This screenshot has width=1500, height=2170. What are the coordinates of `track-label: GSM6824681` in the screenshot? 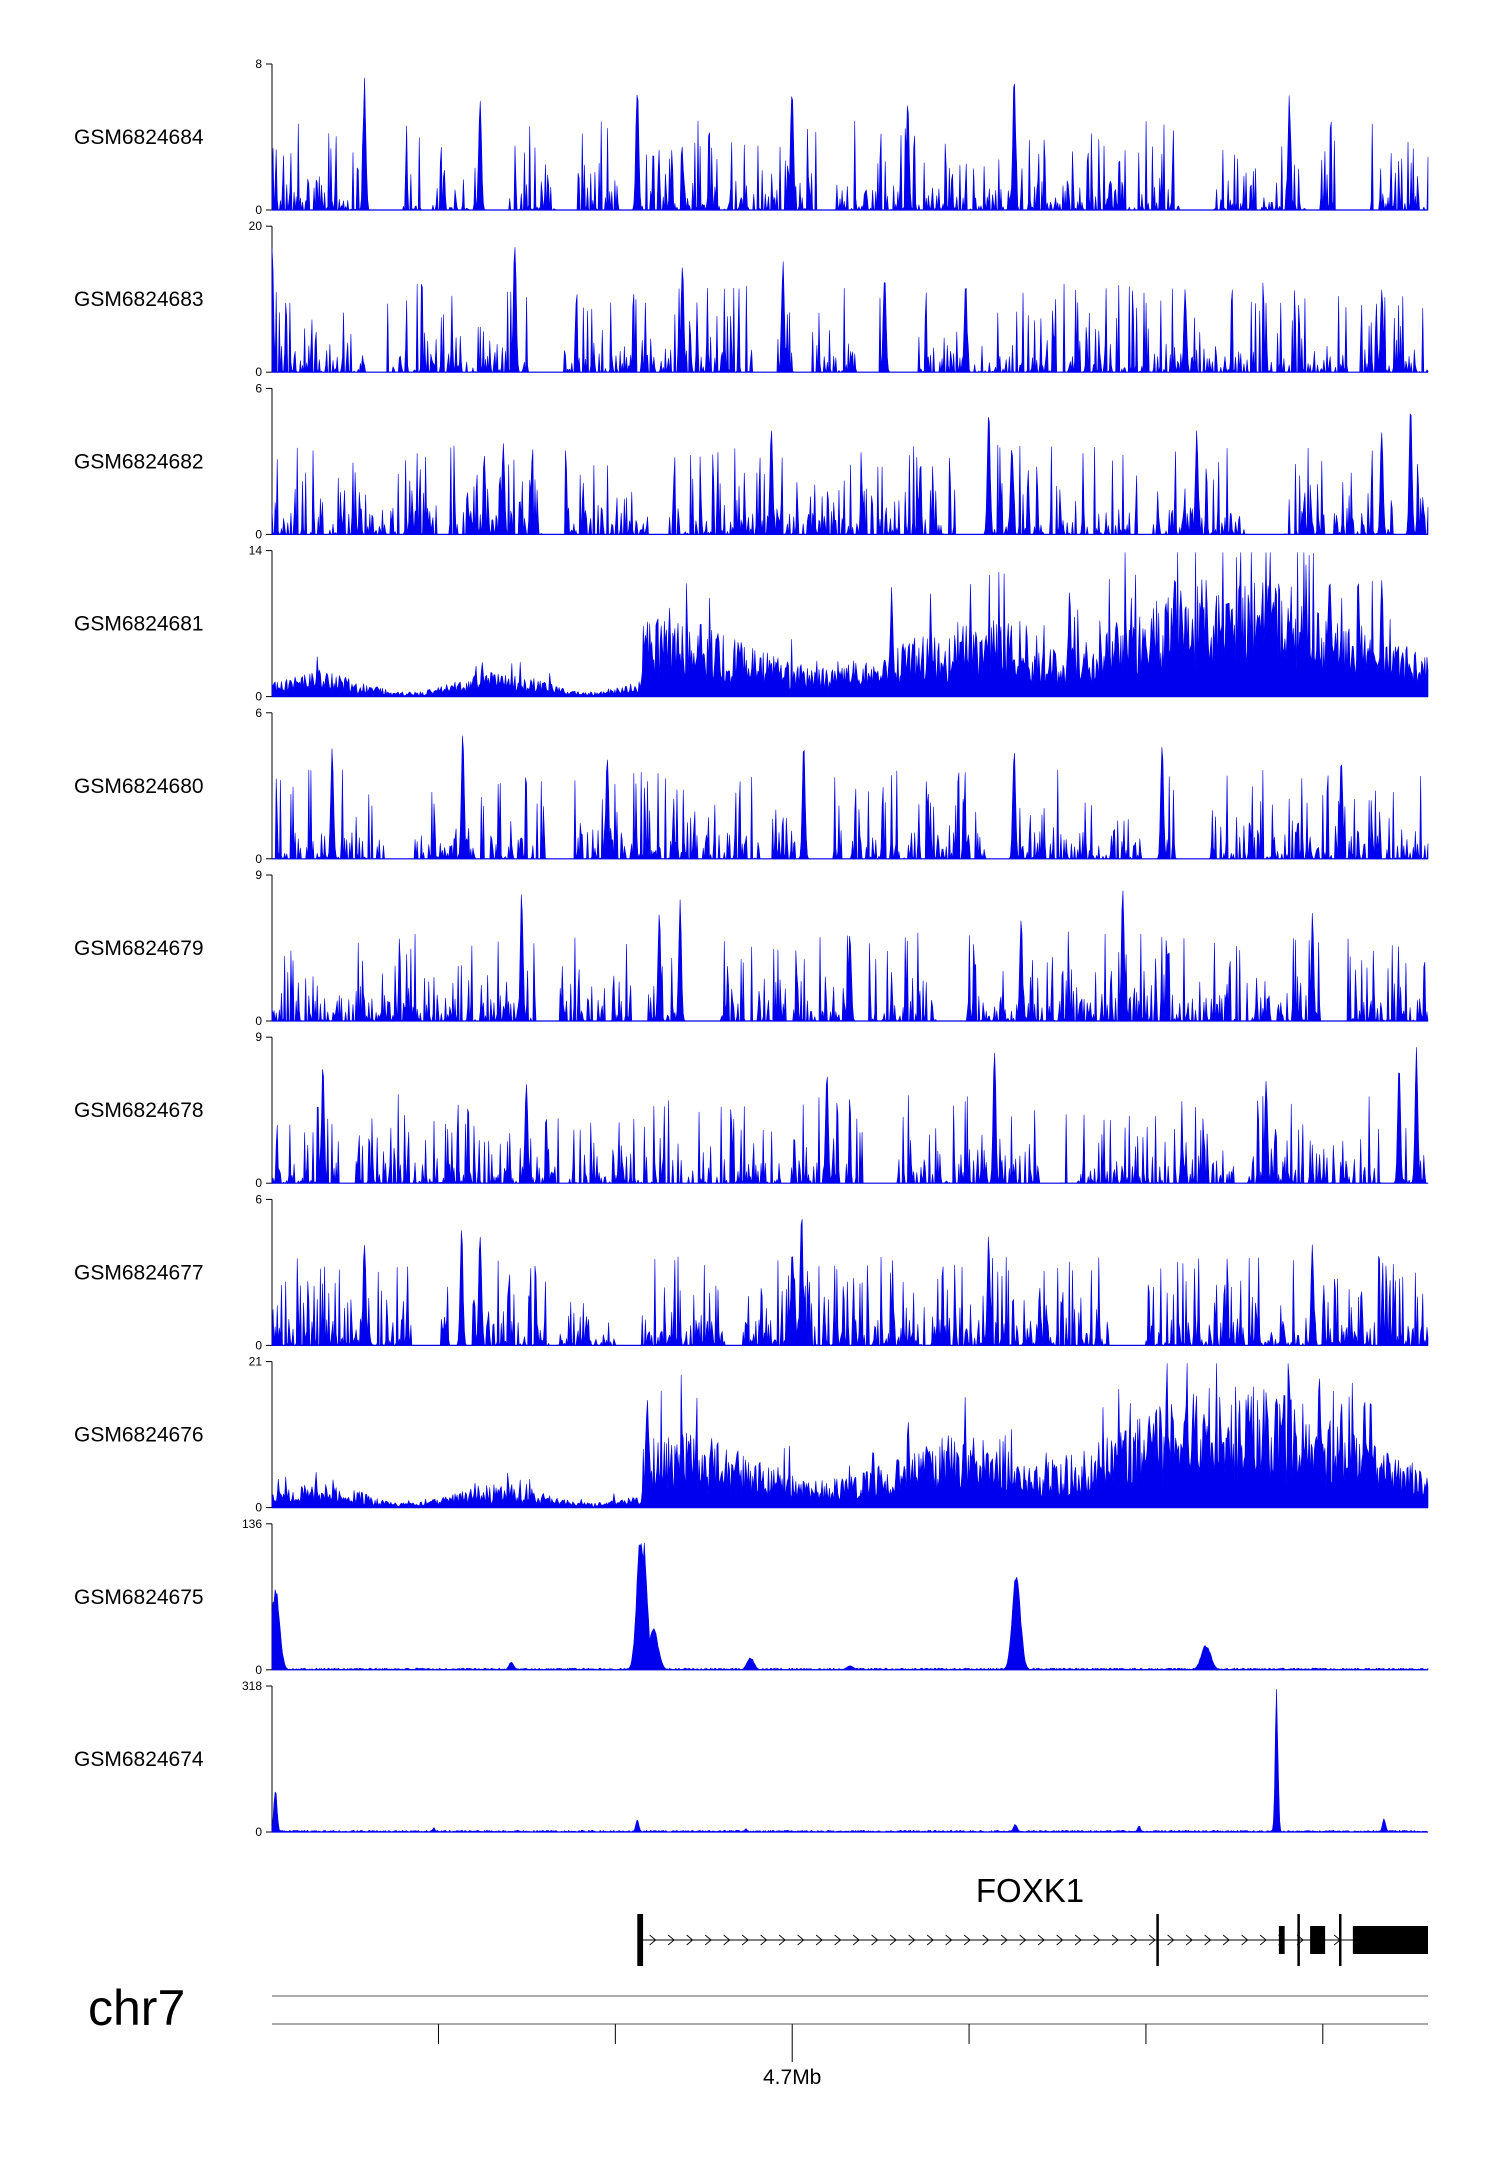 It's located at (139, 624).